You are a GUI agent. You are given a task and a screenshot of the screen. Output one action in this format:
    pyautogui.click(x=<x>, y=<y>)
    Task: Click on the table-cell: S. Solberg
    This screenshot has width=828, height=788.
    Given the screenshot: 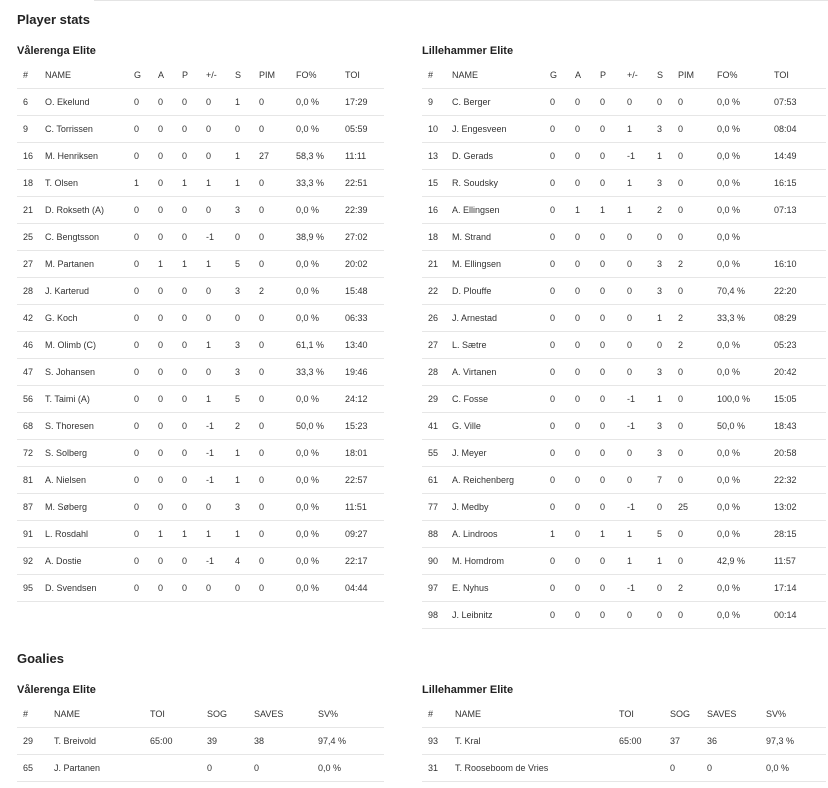 What is the action you would take?
    pyautogui.click(x=89, y=453)
    